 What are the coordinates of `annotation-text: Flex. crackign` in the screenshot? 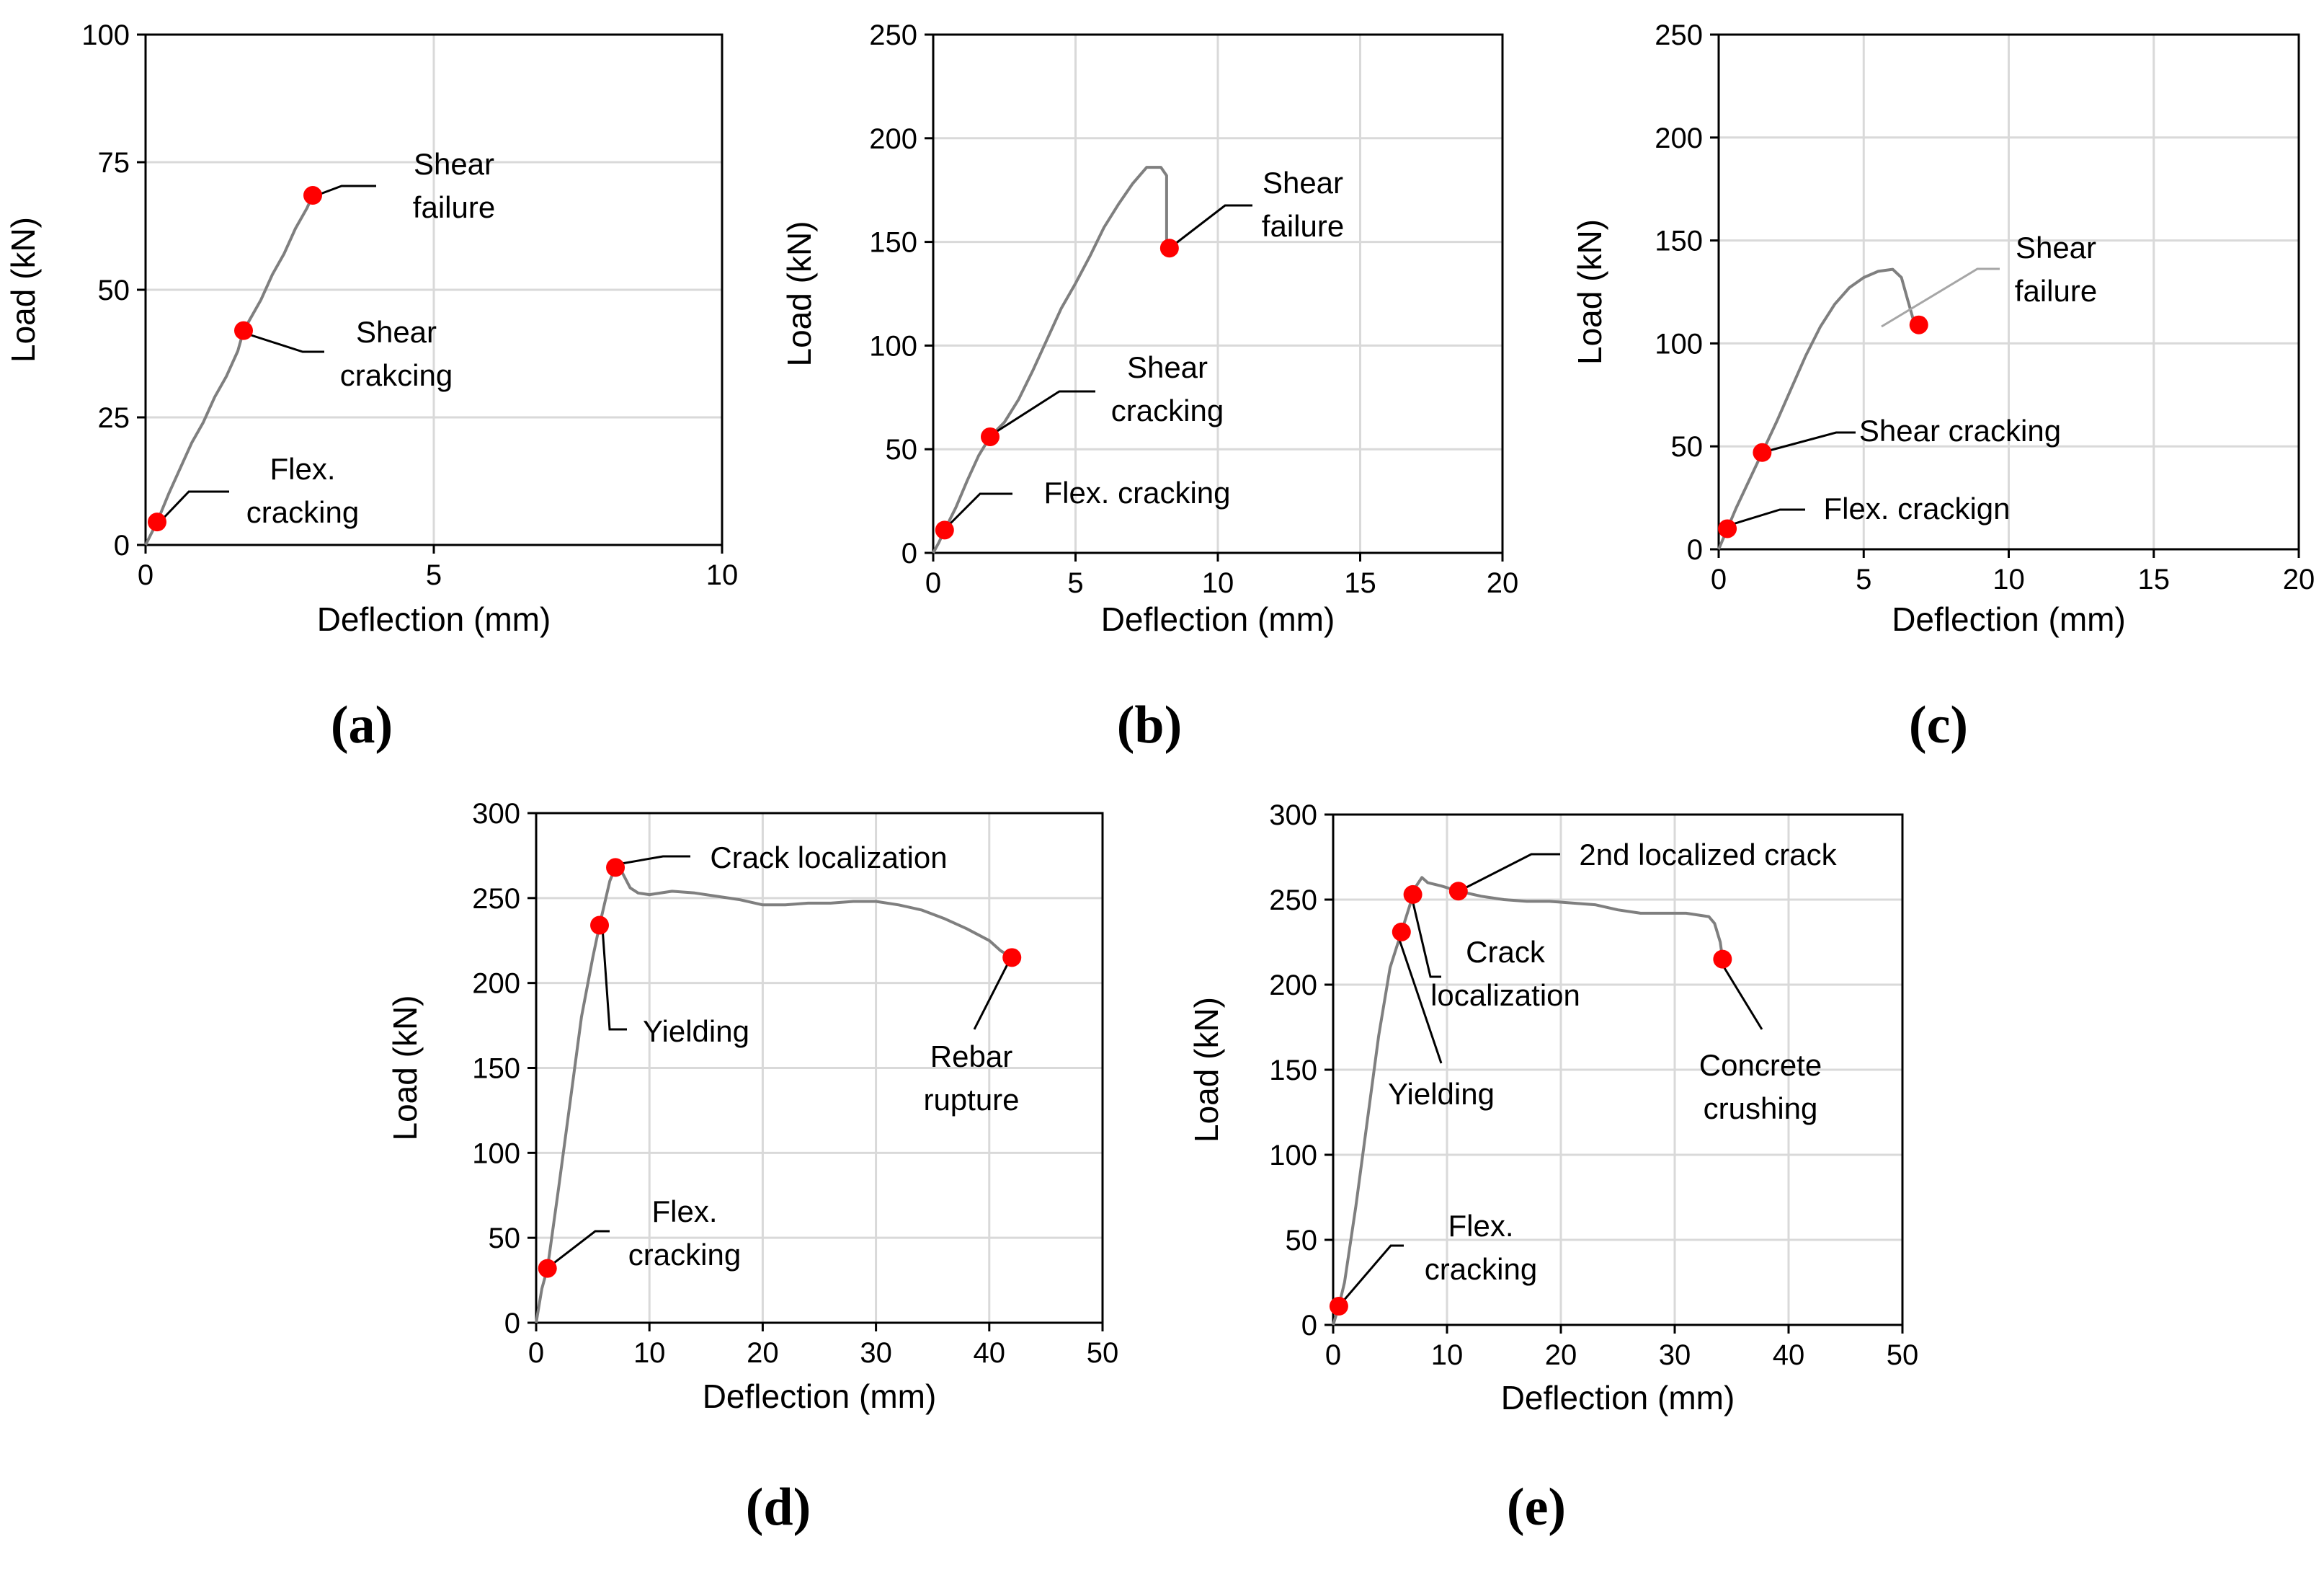 It's located at (1916, 508).